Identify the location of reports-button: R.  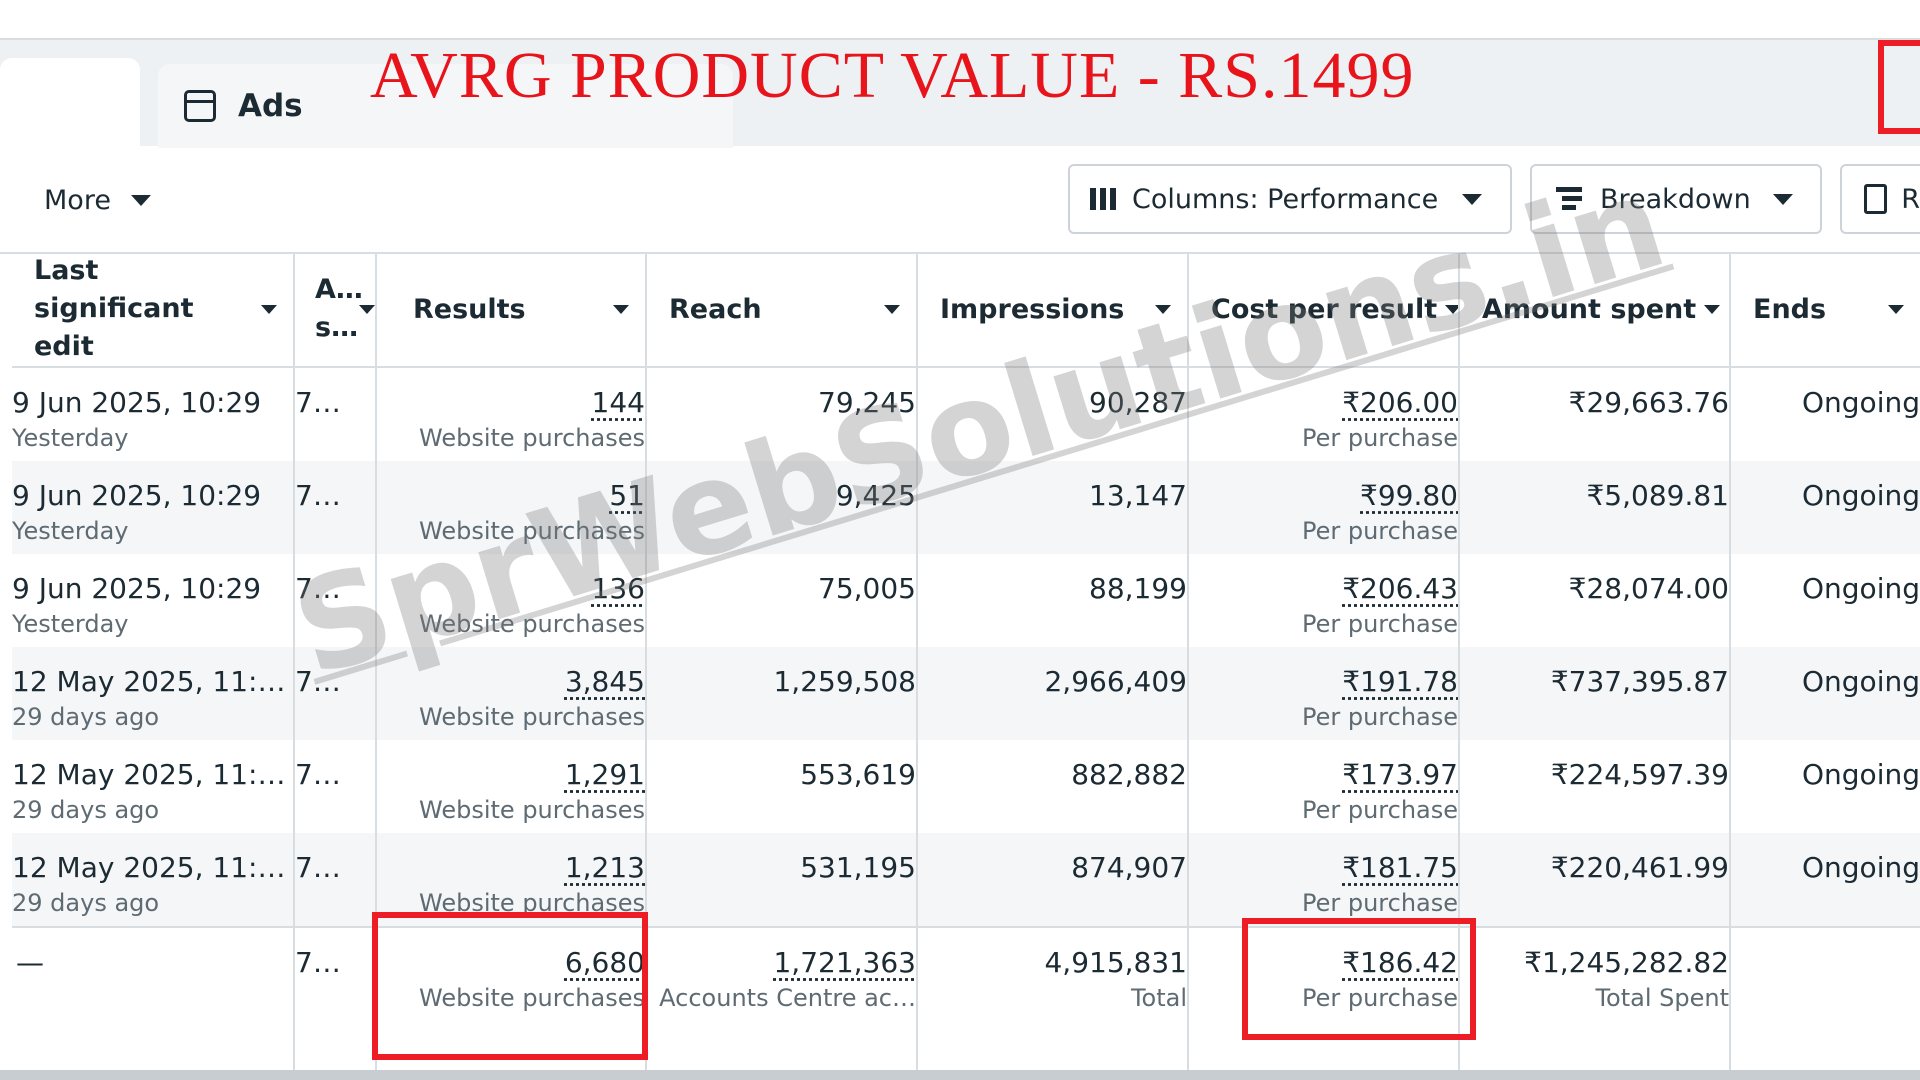
(1880, 199).